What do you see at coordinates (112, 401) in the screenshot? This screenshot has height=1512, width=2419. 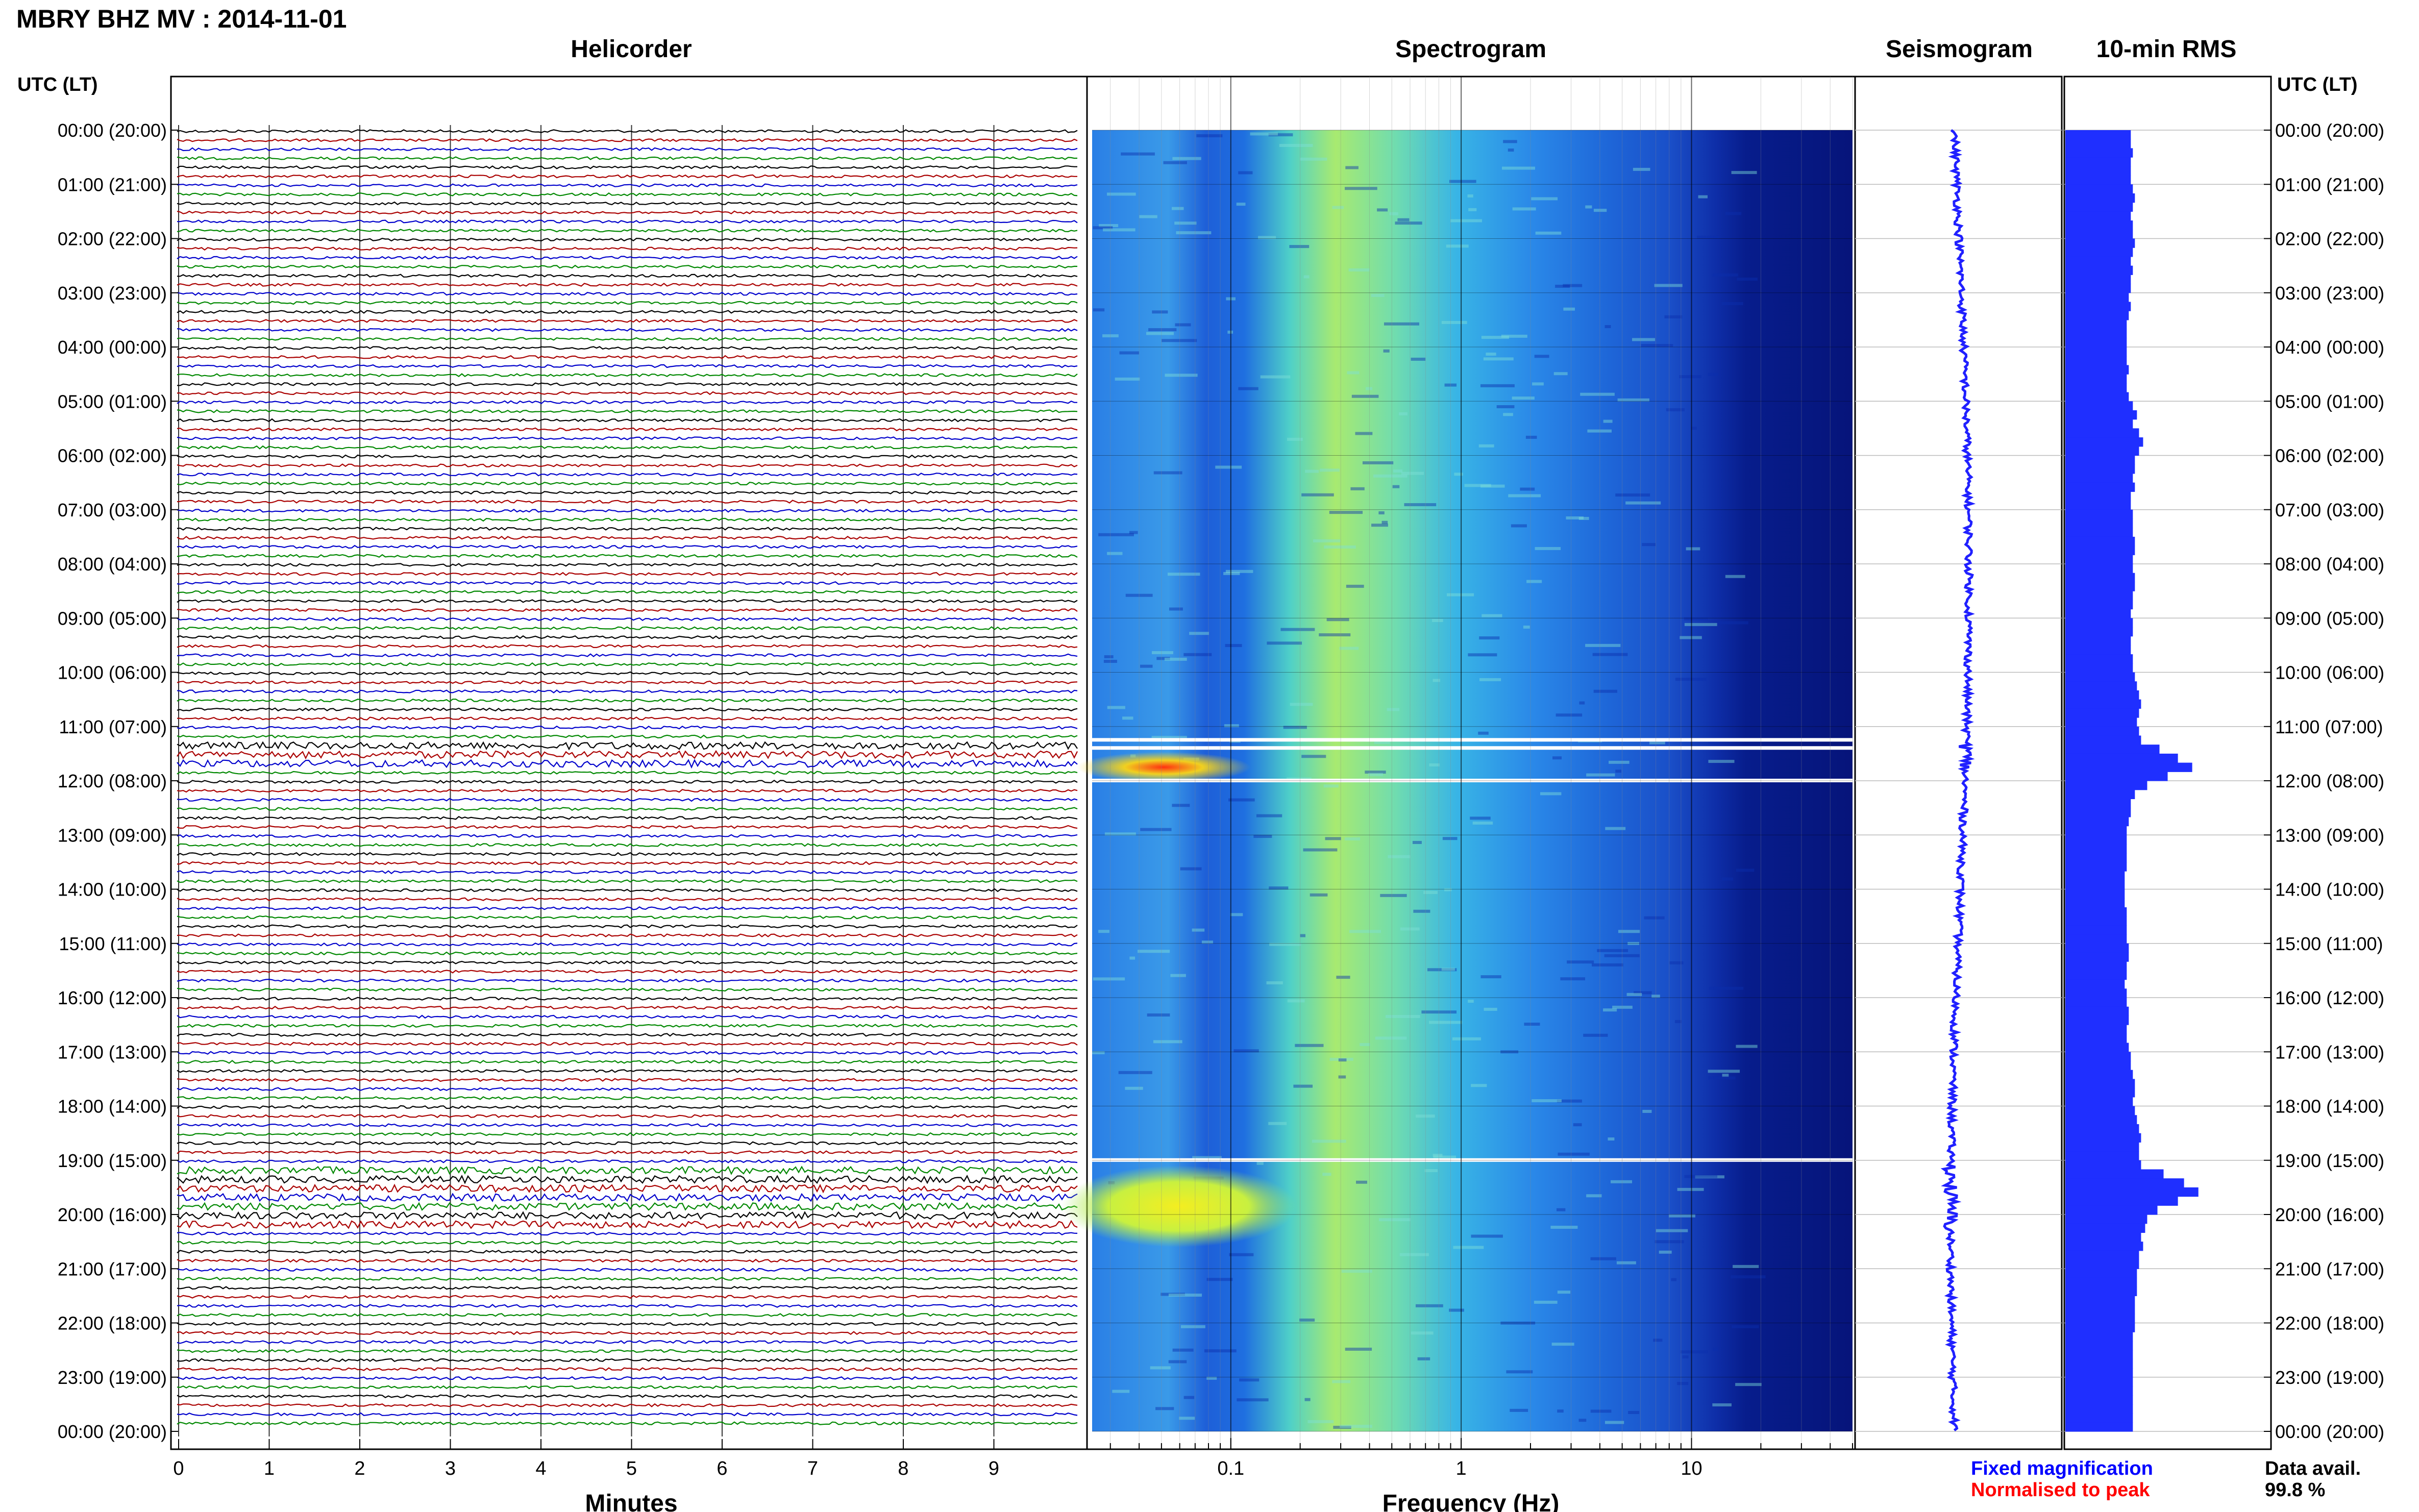 I see `time-label-left: 05:00 (01:00)` at bounding box center [112, 401].